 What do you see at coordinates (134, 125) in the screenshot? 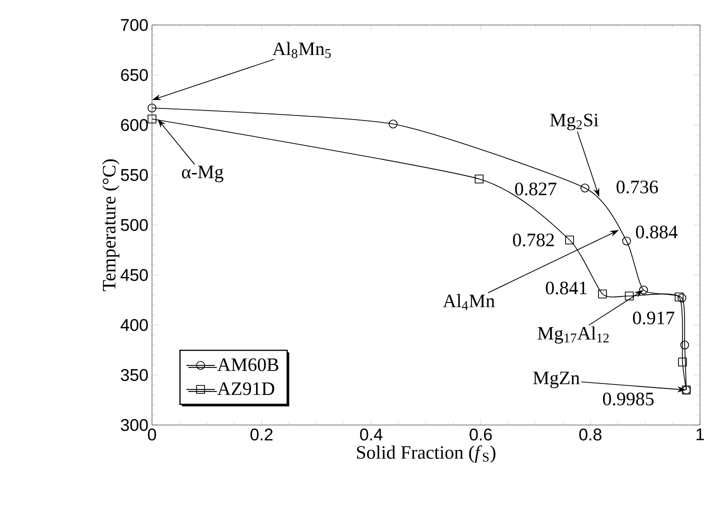
I see `y-tick-label: 600` at bounding box center [134, 125].